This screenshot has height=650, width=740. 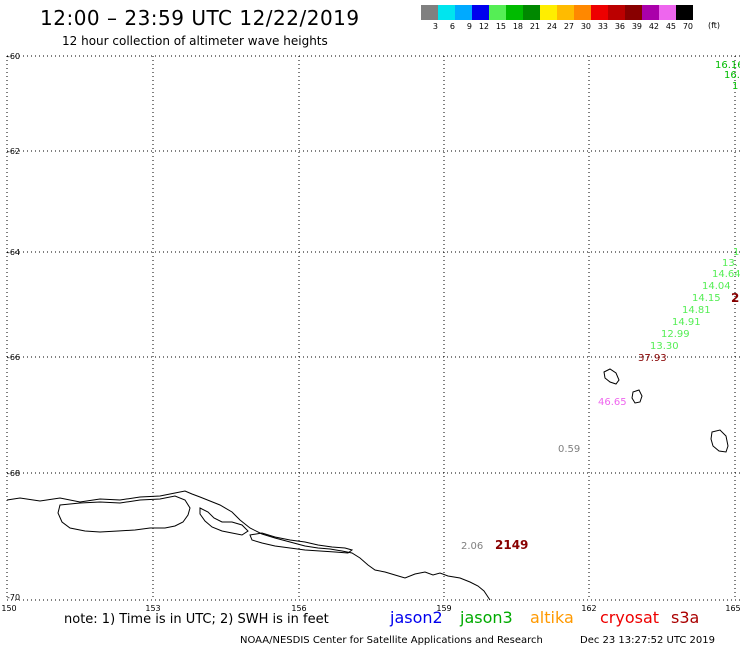 What do you see at coordinates (370, 608) in the screenshot?
I see `longitude-labels: 150 153 156 159 162 165` at bounding box center [370, 608].